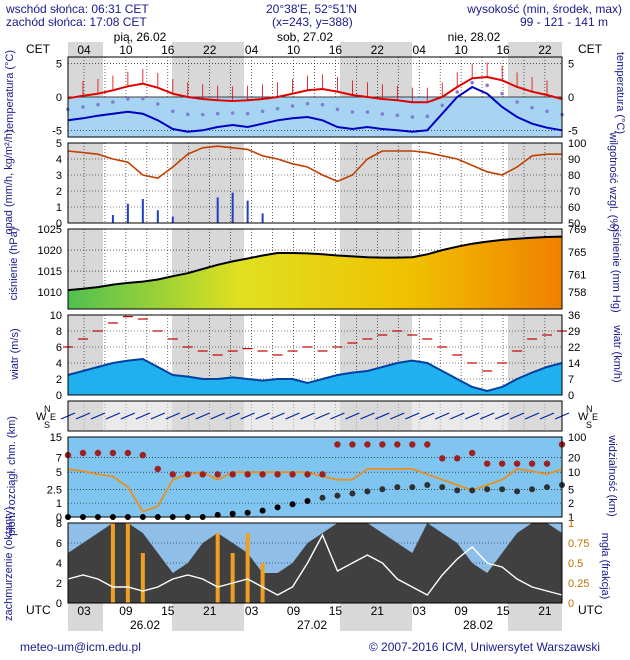 Image resolution: width=630 pixels, height=660 pixels. What do you see at coordinates (578, 544) in the screenshot?
I see `cloud-ytick-right-1: 0.75` at bounding box center [578, 544].